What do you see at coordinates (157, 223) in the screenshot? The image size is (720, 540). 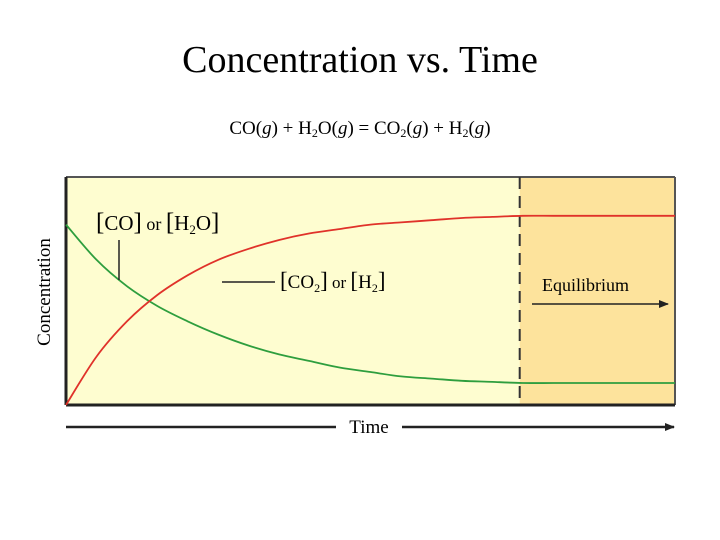 I see `series-label-co-h2o: [CO] or [H2O]` at bounding box center [157, 223].